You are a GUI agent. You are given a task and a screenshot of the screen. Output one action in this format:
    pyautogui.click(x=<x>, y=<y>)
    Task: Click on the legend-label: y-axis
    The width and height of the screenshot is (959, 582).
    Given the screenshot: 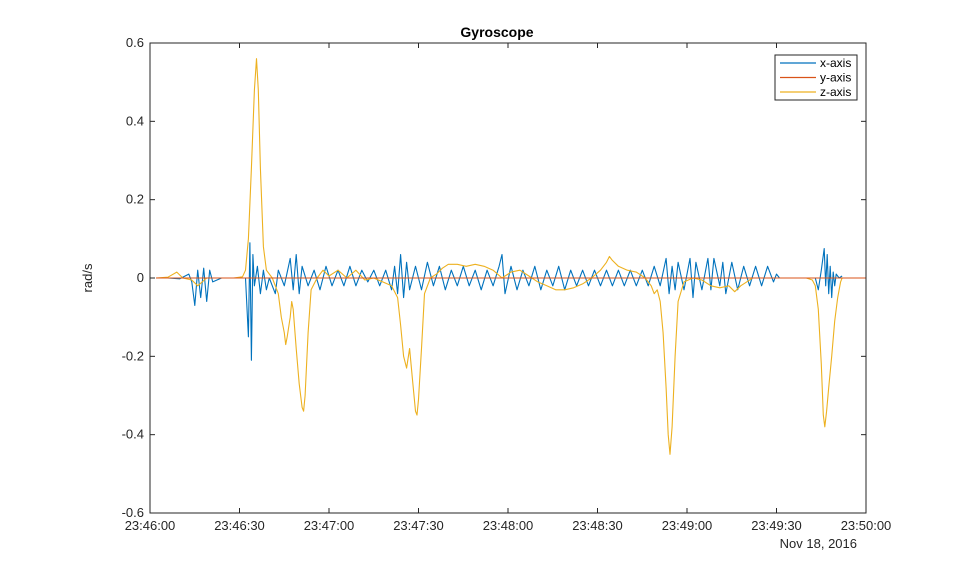 What is the action you would take?
    pyautogui.click(x=835, y=78)
    